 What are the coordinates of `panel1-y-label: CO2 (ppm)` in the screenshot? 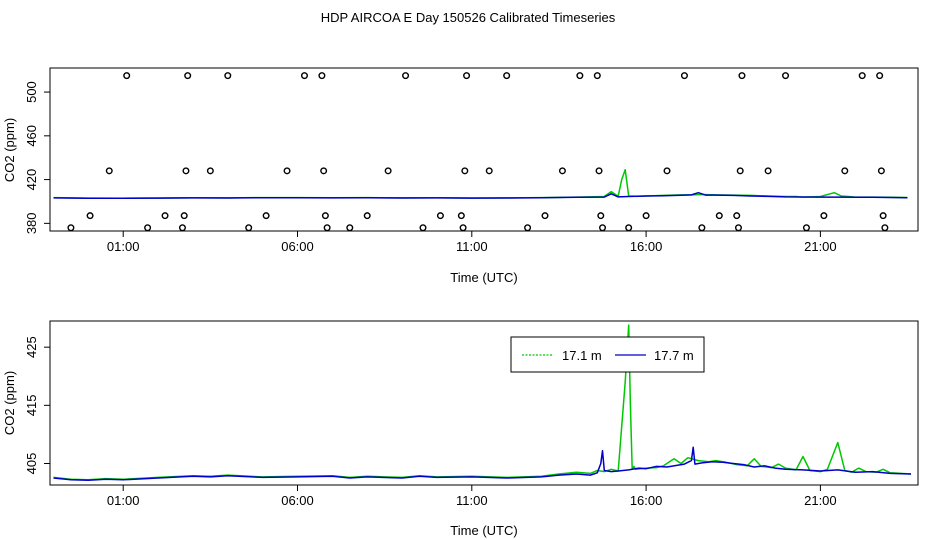 It's located at (9, 150).